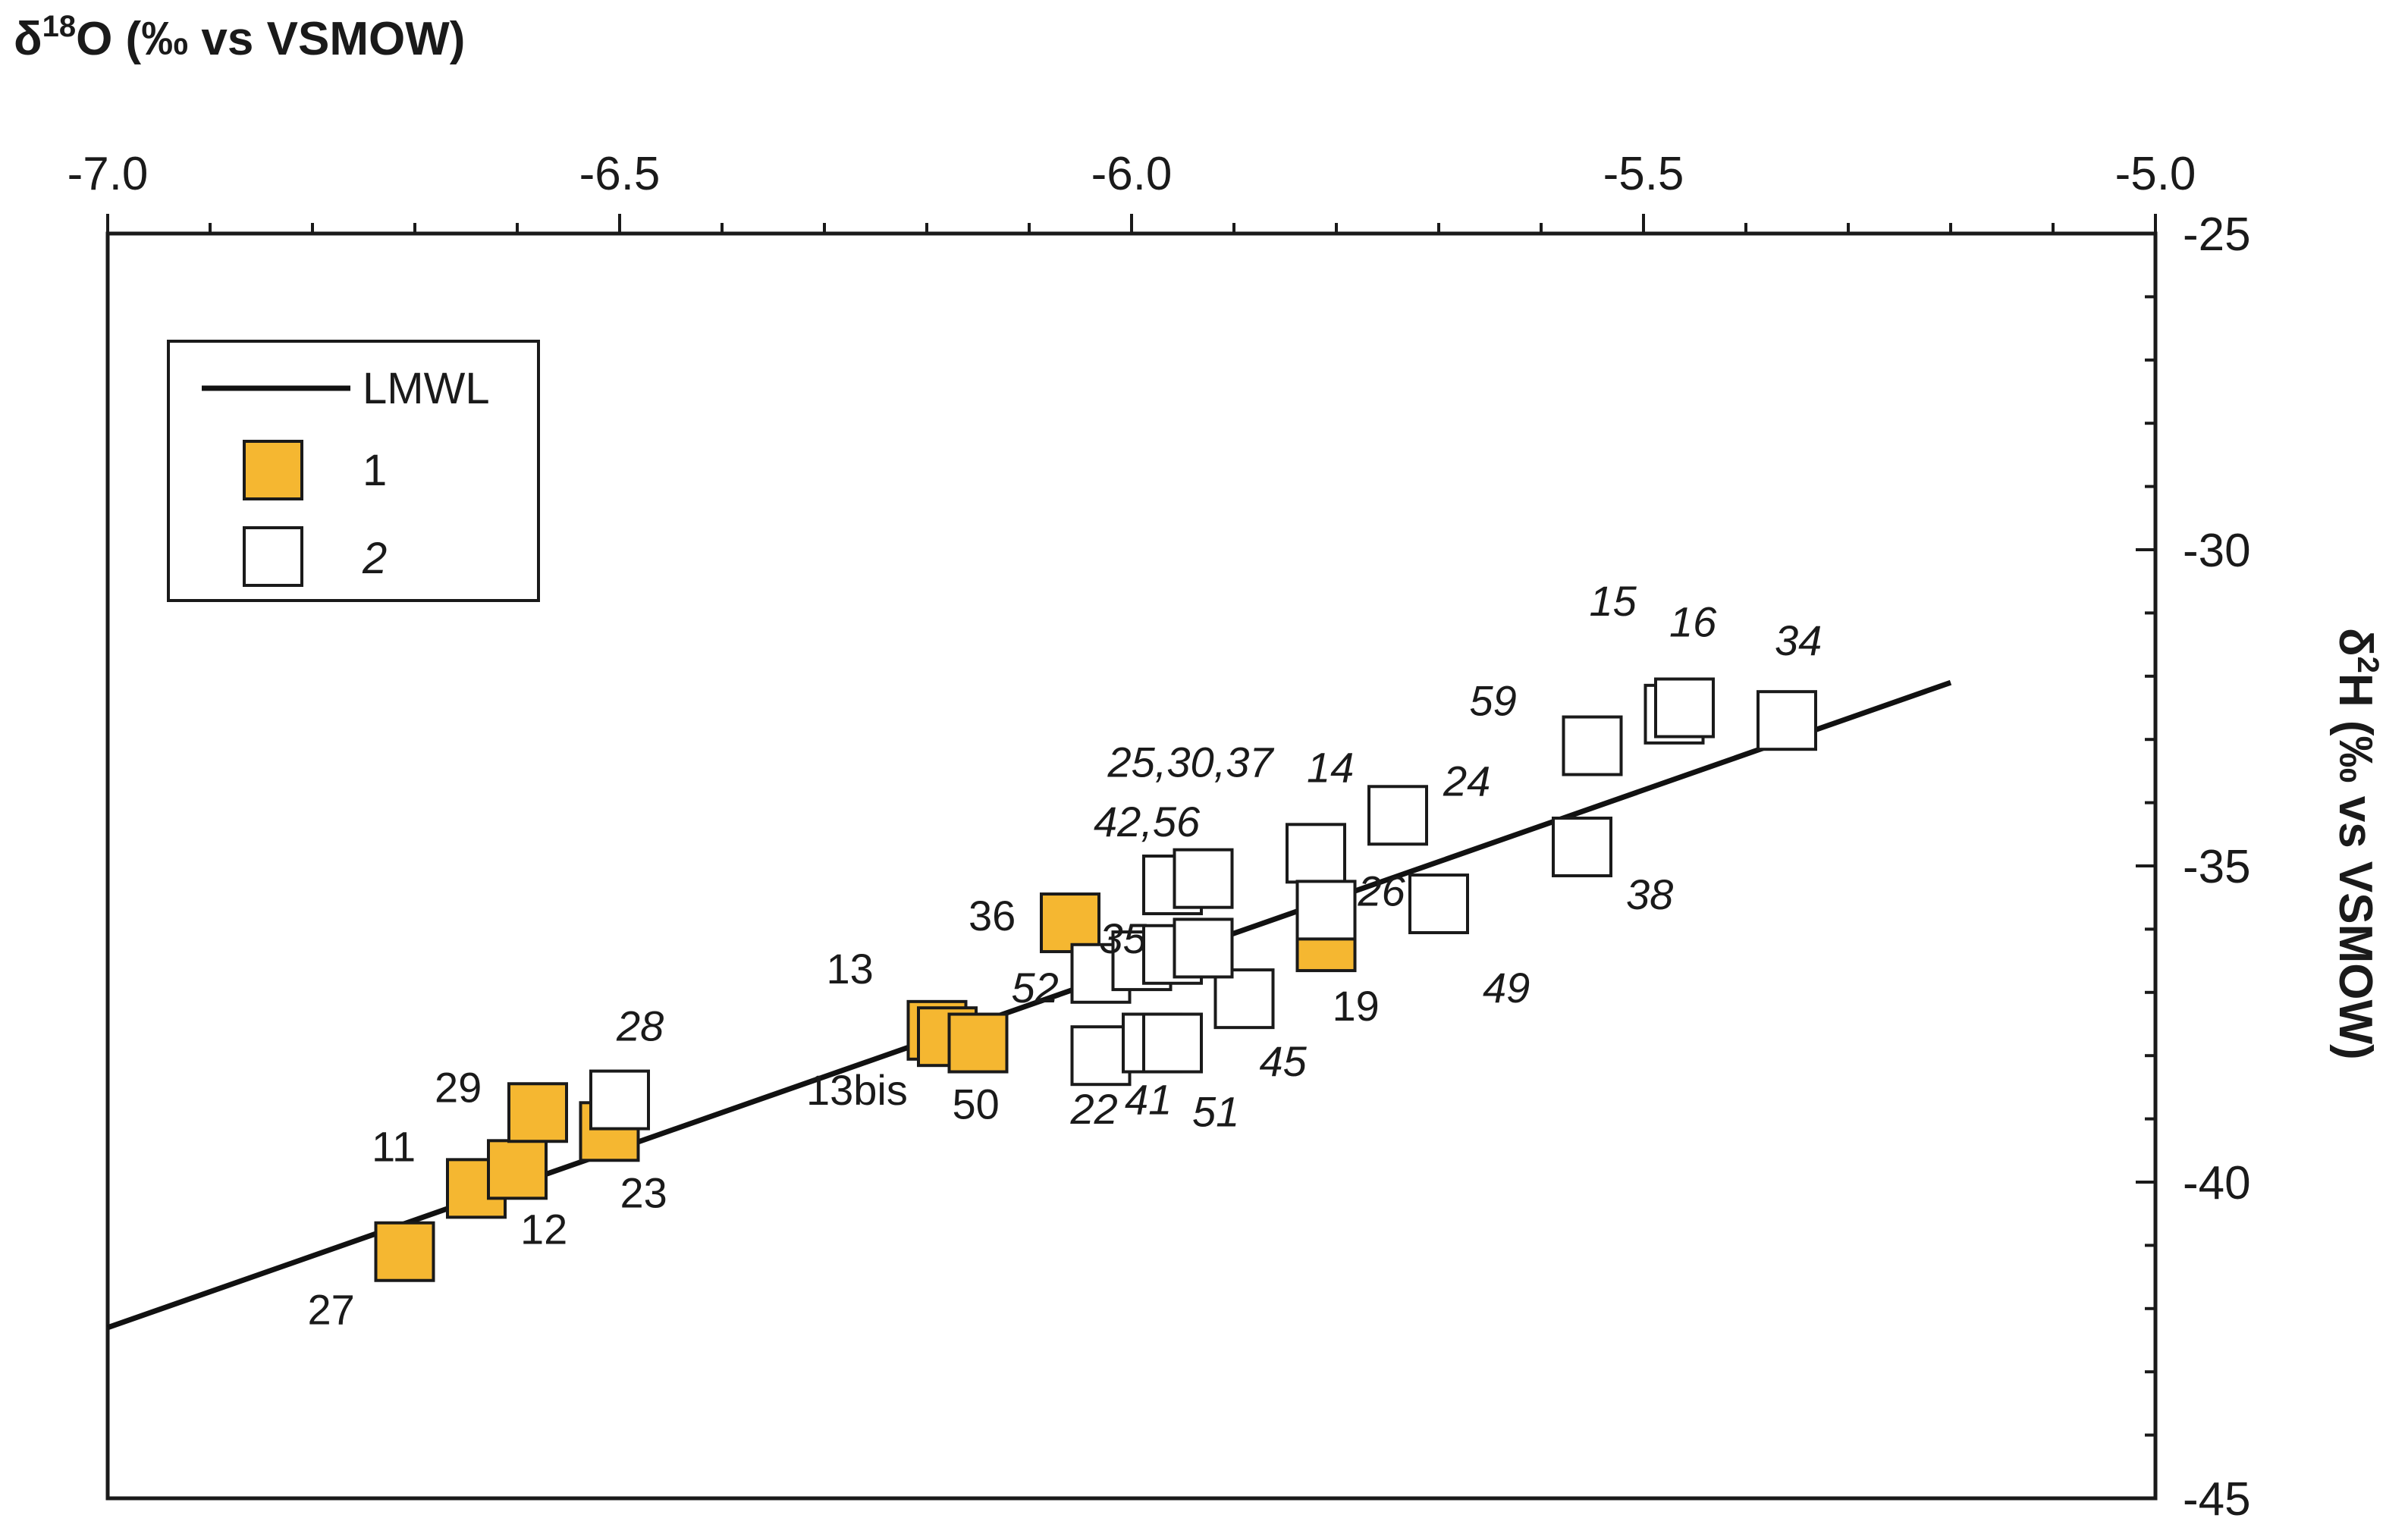 The height and width of the screenshot is (1540, 2386). Describe the element at coordinates (28, 39) in the screenshot. I see `x-axis-title-delta: δ` at that location.